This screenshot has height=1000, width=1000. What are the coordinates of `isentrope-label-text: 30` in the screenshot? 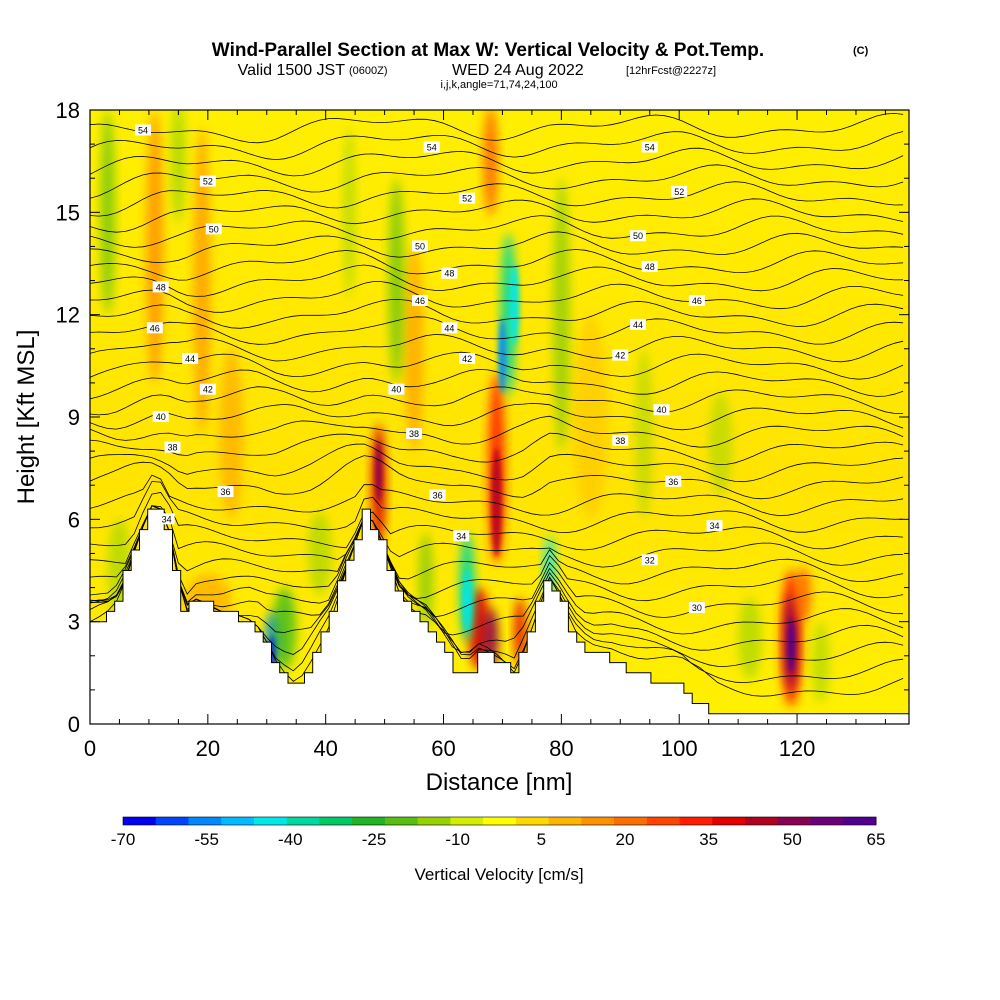 It's located at (697, 608).